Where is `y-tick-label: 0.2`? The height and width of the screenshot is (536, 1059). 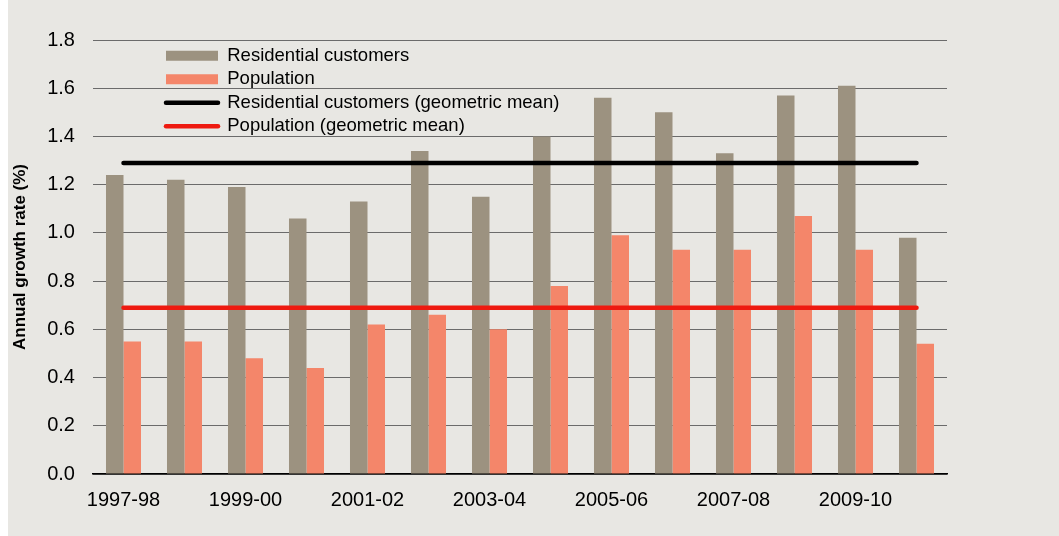
y-tick-label: 0.2 is located at coordinates (61, 424).